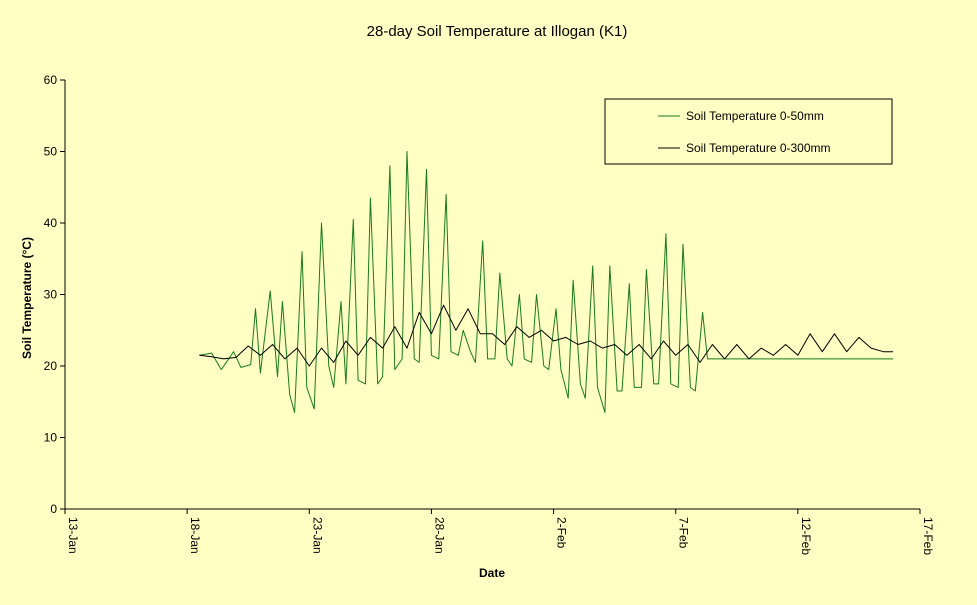 The height and width of the screenshot is (605, 977). What do you see at coordinates (51, 438) in the screenshot?
I see `y-tick-label: 10` at bounding box center [51, 438].